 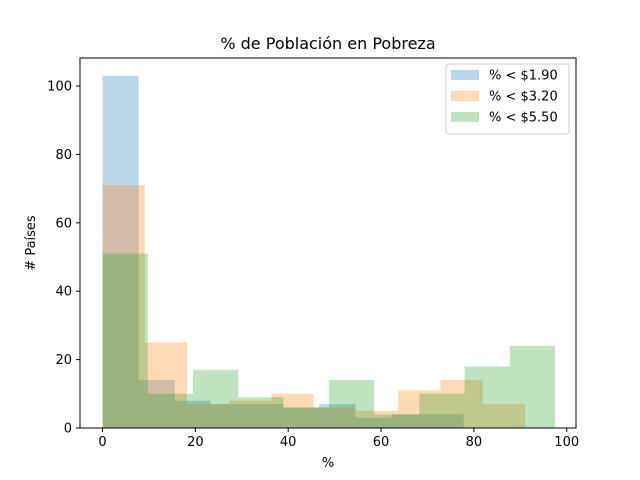 I want to click on legend-label-2: % < $5.50, so click(x=523, y=118).